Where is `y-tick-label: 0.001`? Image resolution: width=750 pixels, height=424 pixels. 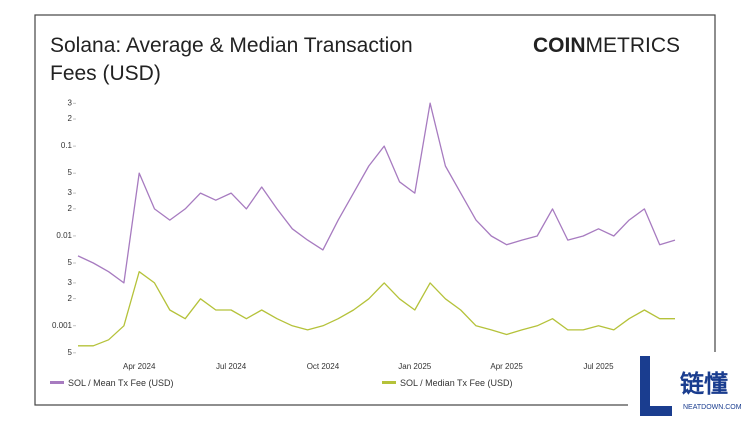 y-tick-label: 0.001 is located at coordinates (62, 325).